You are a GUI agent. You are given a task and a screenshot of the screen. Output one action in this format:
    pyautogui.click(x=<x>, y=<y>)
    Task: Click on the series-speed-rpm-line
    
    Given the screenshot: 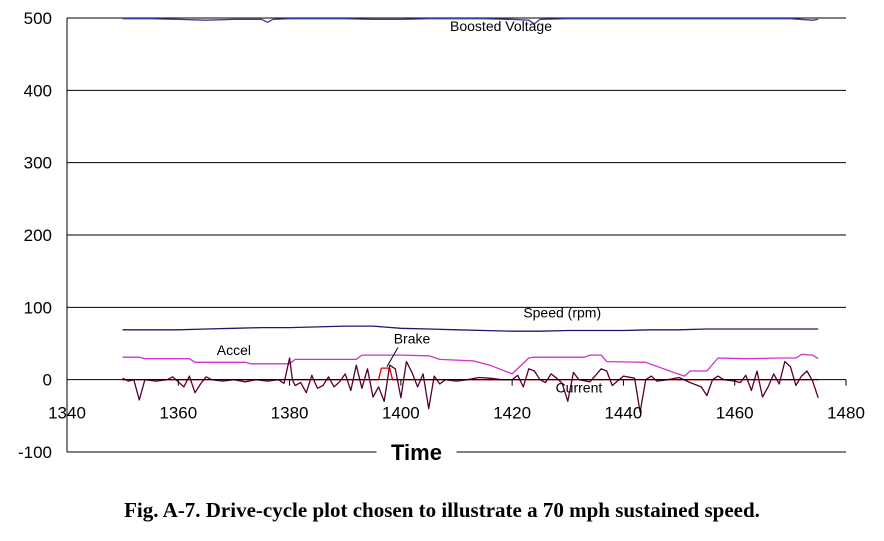 What is the action you would take?
    pyautogui.click(x=470, y=328)
    